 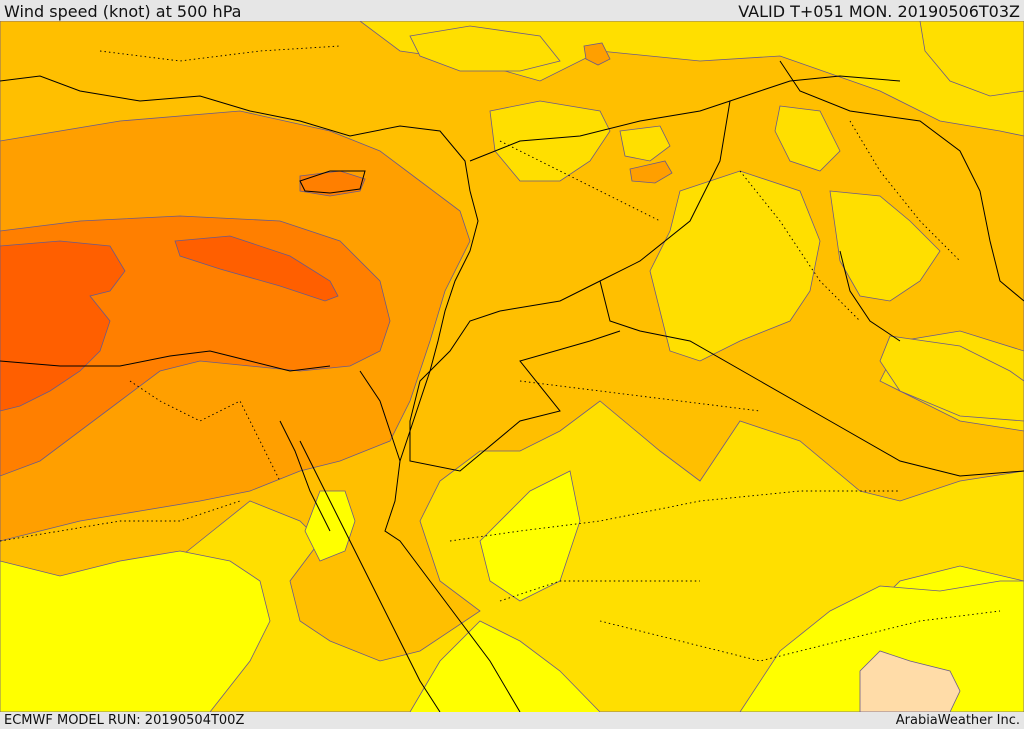 What do you see at coordinates (807, 138) in the screenshot?
I see `band-low-island-iran` at bounding box center [807, 138].